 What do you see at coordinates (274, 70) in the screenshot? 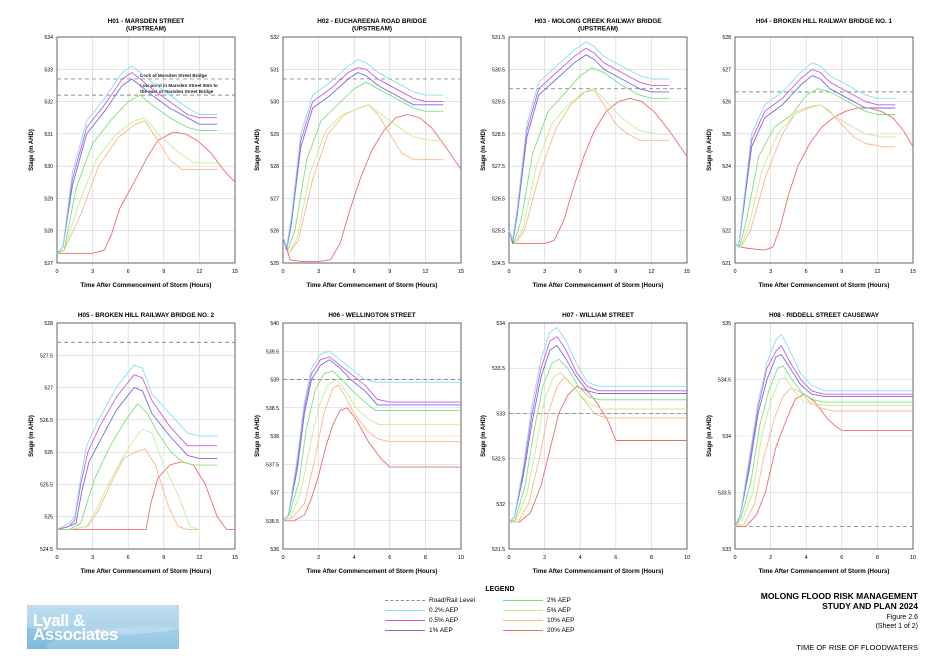
I see `y-tick-label: 531` at bounding box center [274, 70].